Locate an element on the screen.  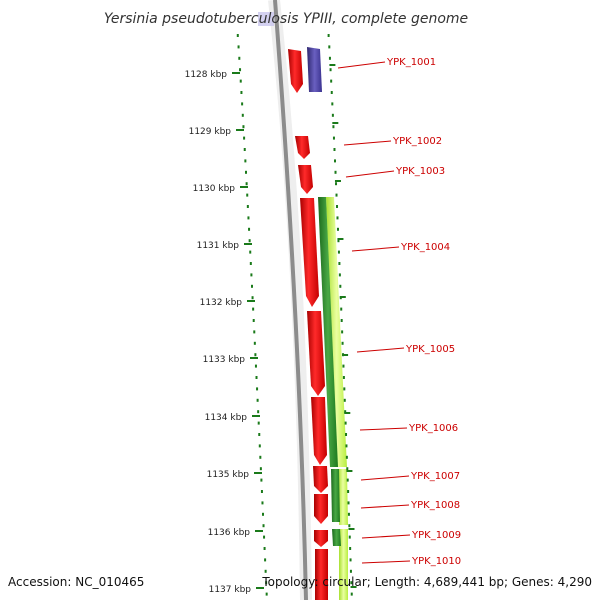
accession-text: Accession: NC_010465 is located at coordinates (76, 582).